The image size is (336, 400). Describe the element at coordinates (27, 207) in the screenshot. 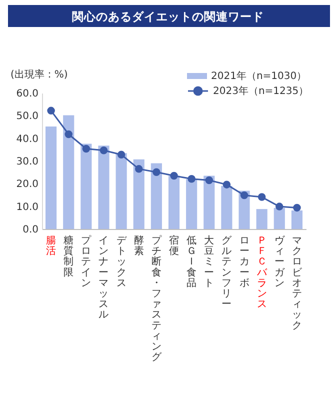

I see `y-tick-label: 10.0` at that location.